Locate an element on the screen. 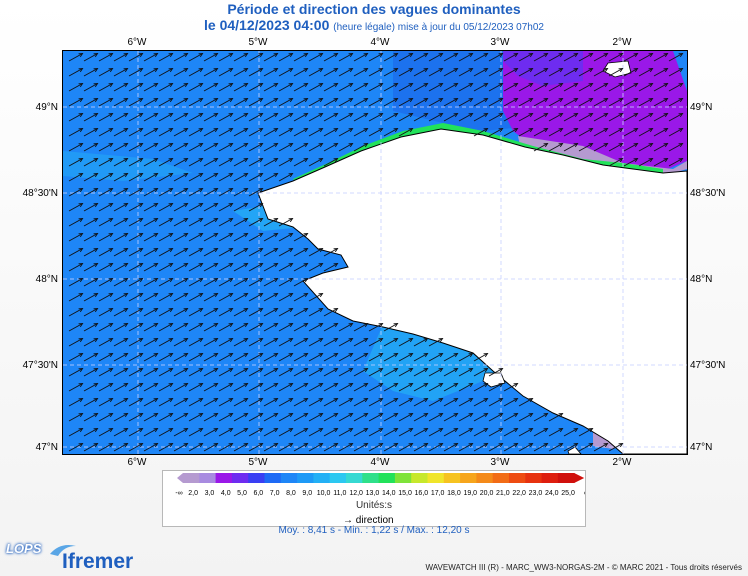 This screenshot has width=748, height=576. lat-label-right: 47°30'N is located at coordinates (707, 365).